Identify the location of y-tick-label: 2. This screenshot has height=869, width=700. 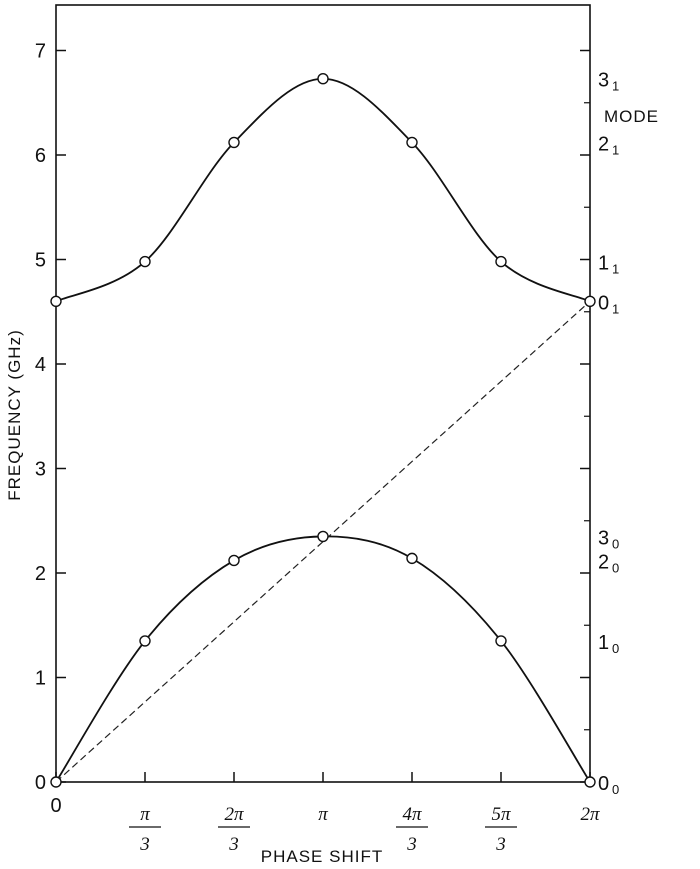
(40, 574).